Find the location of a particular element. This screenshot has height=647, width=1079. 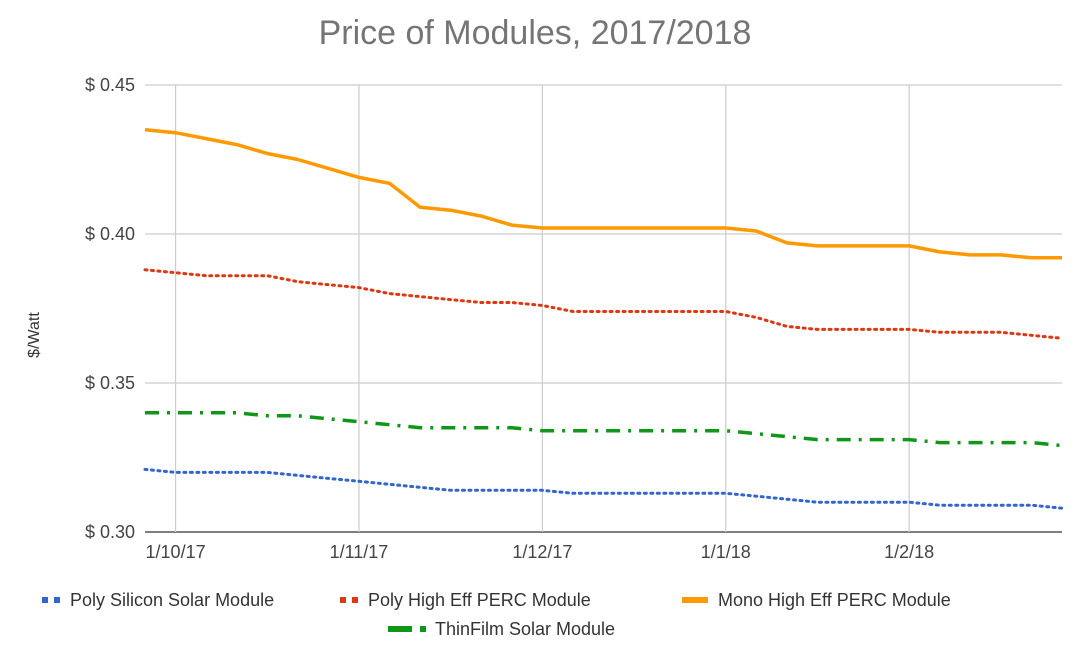

y-tick-label: $ 0.35 is located at coordinates (110, 383).